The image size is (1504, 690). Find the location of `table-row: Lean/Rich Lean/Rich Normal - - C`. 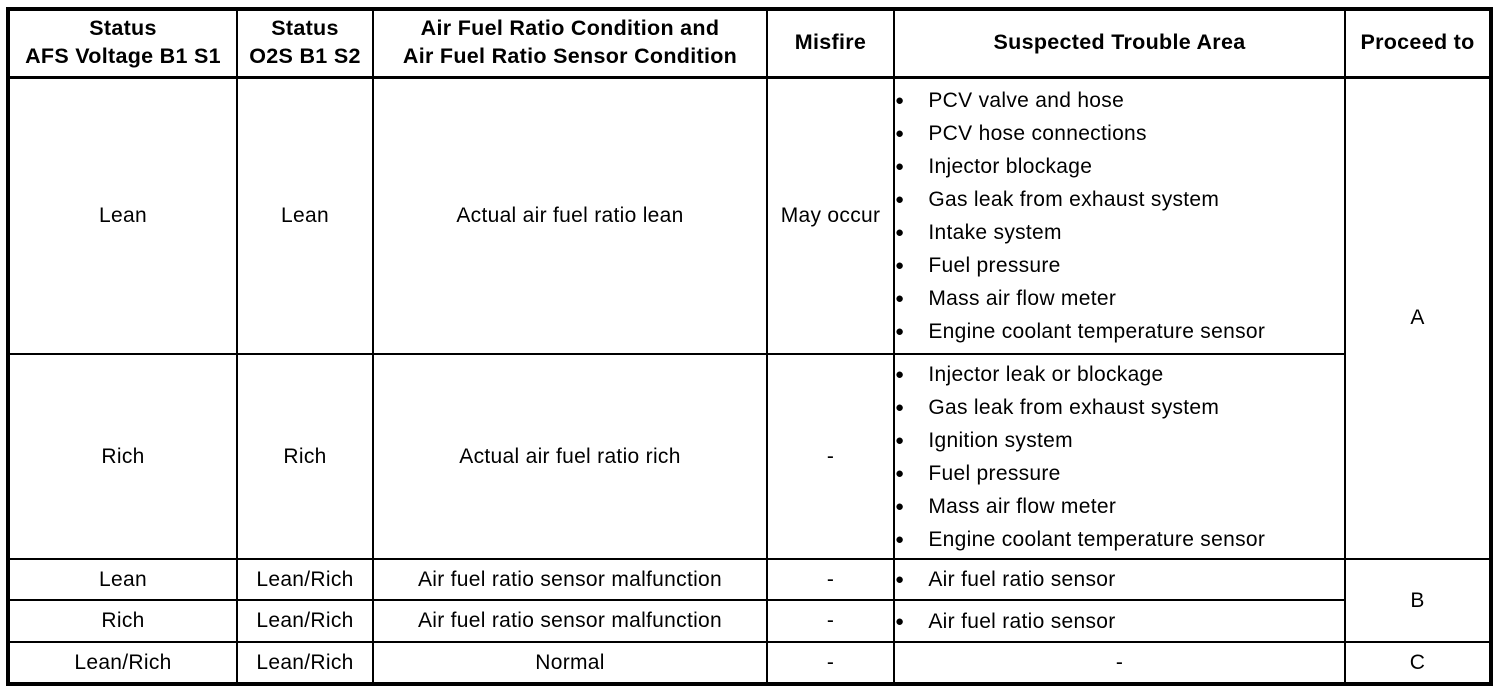

table-row: Lean/Rich Lean/Rich Normal - - C is located at coordinates (749, 663).